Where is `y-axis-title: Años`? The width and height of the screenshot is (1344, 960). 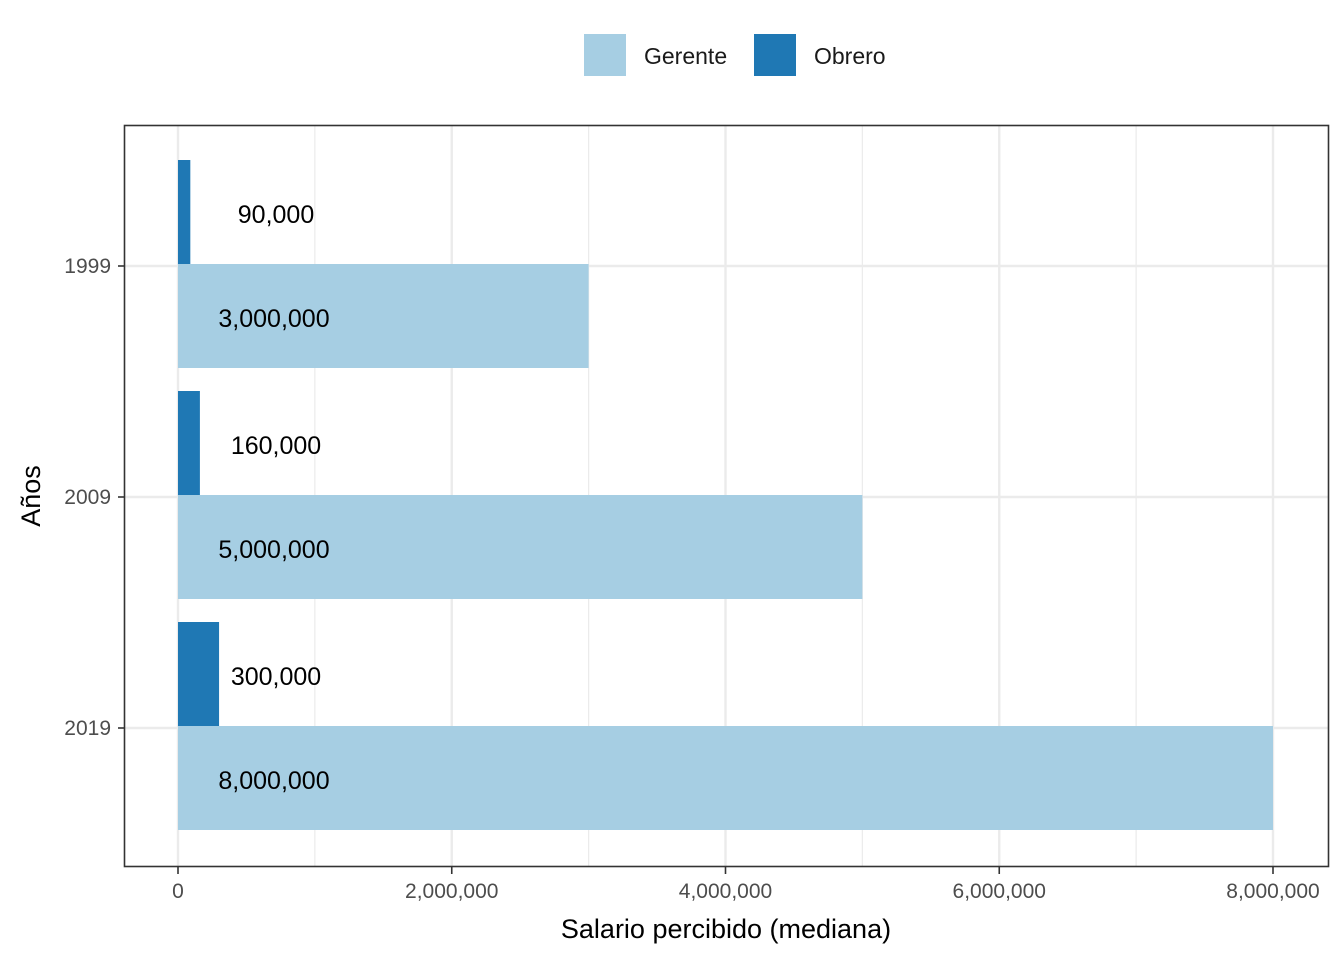
y-axis-title: Años is located at coordinates (31, 496).